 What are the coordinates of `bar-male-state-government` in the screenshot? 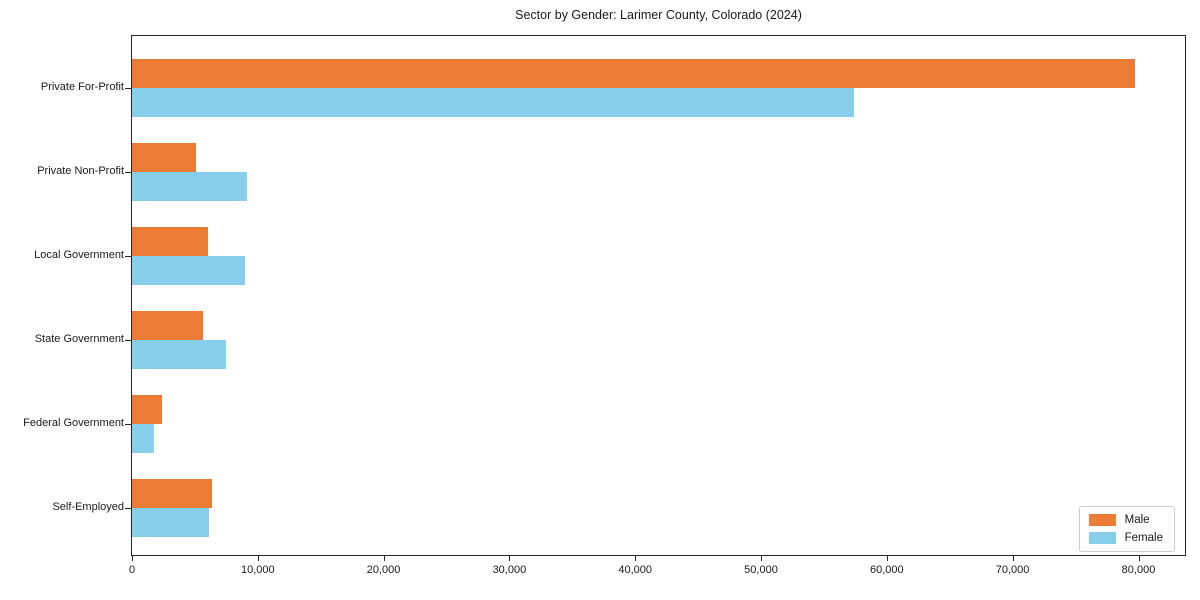 It's located at (167, 325).